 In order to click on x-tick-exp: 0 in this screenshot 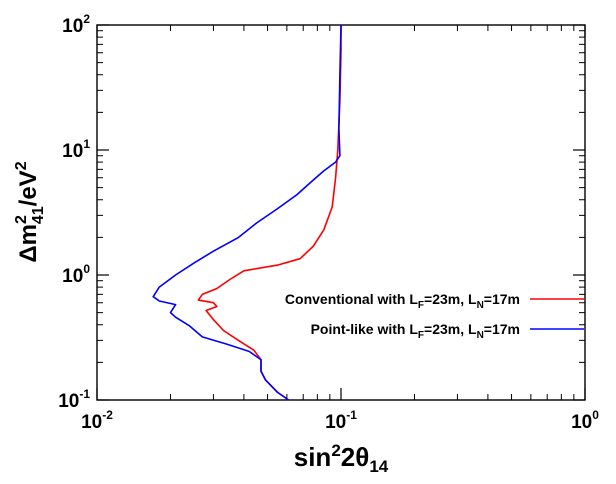, I will do `click(595, 415)`.